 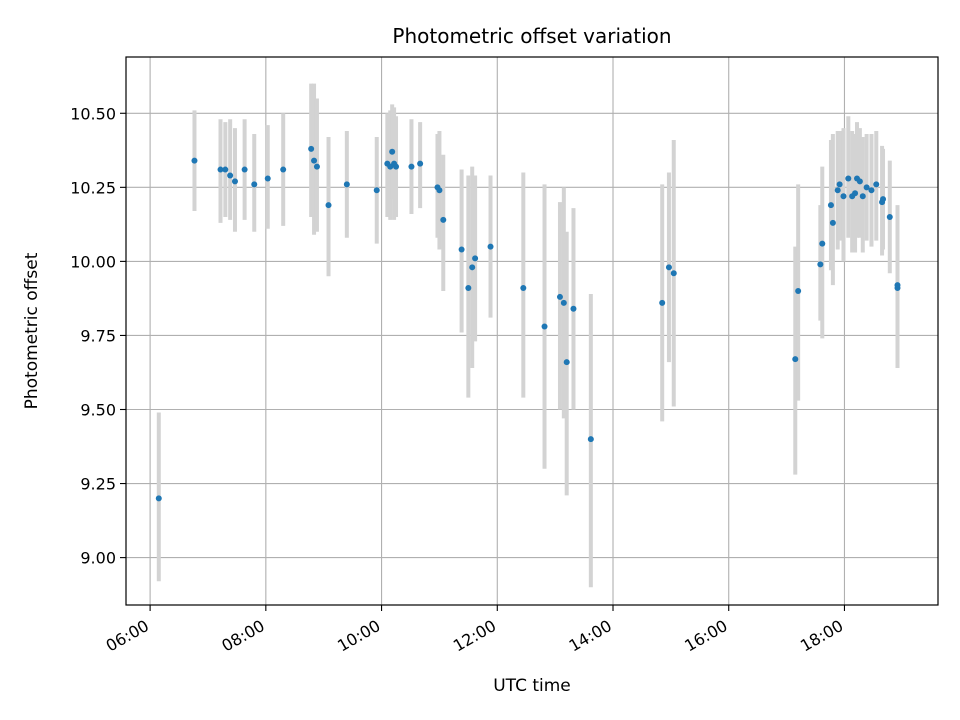 What do you see at coordinates (32, 330) in the screenshot?
I see `y-axis-title: Photometric offset` at bounding box center [32, 330].